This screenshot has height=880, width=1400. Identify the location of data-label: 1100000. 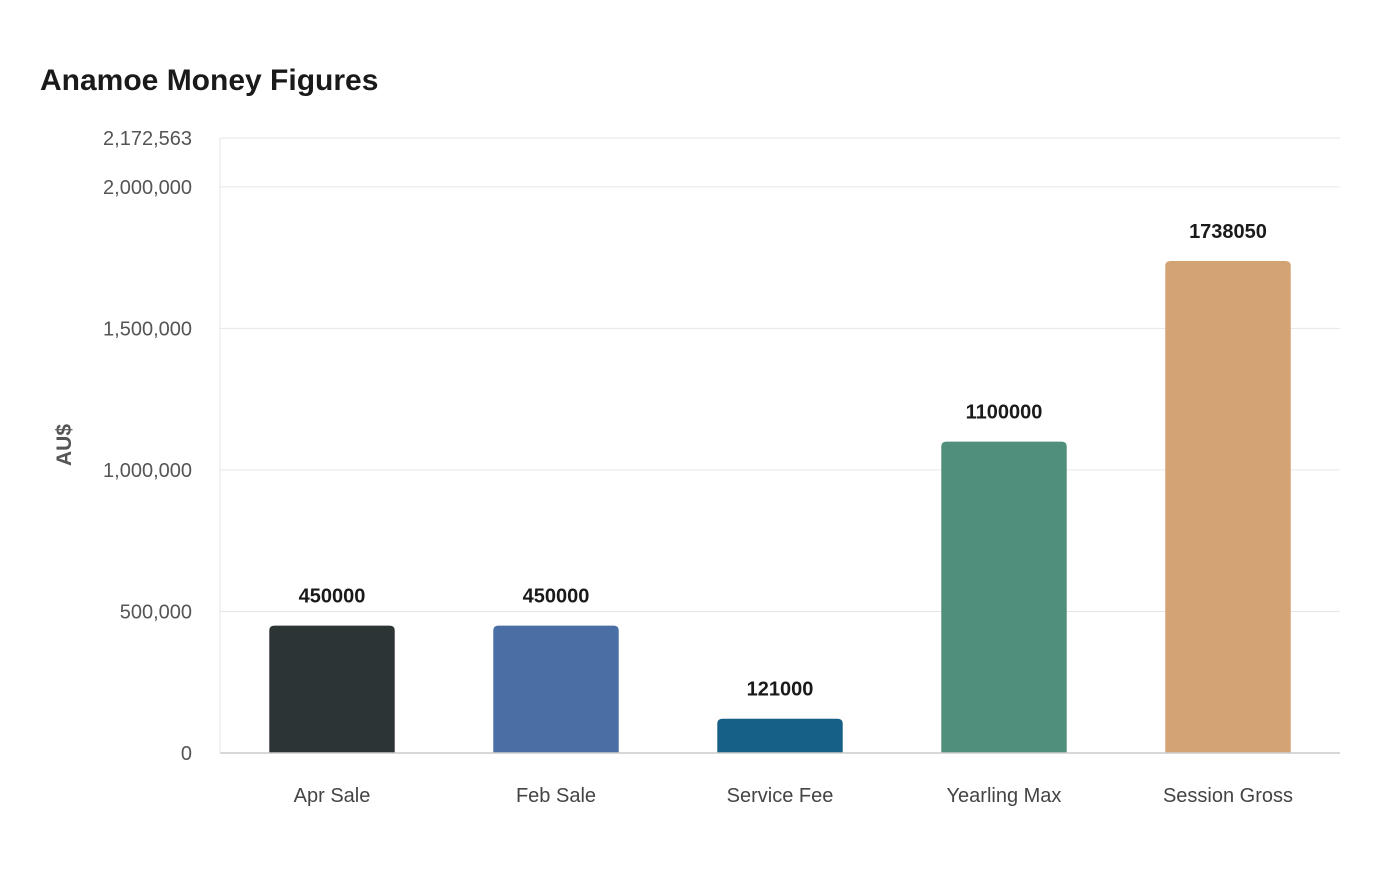
(1004, 413).